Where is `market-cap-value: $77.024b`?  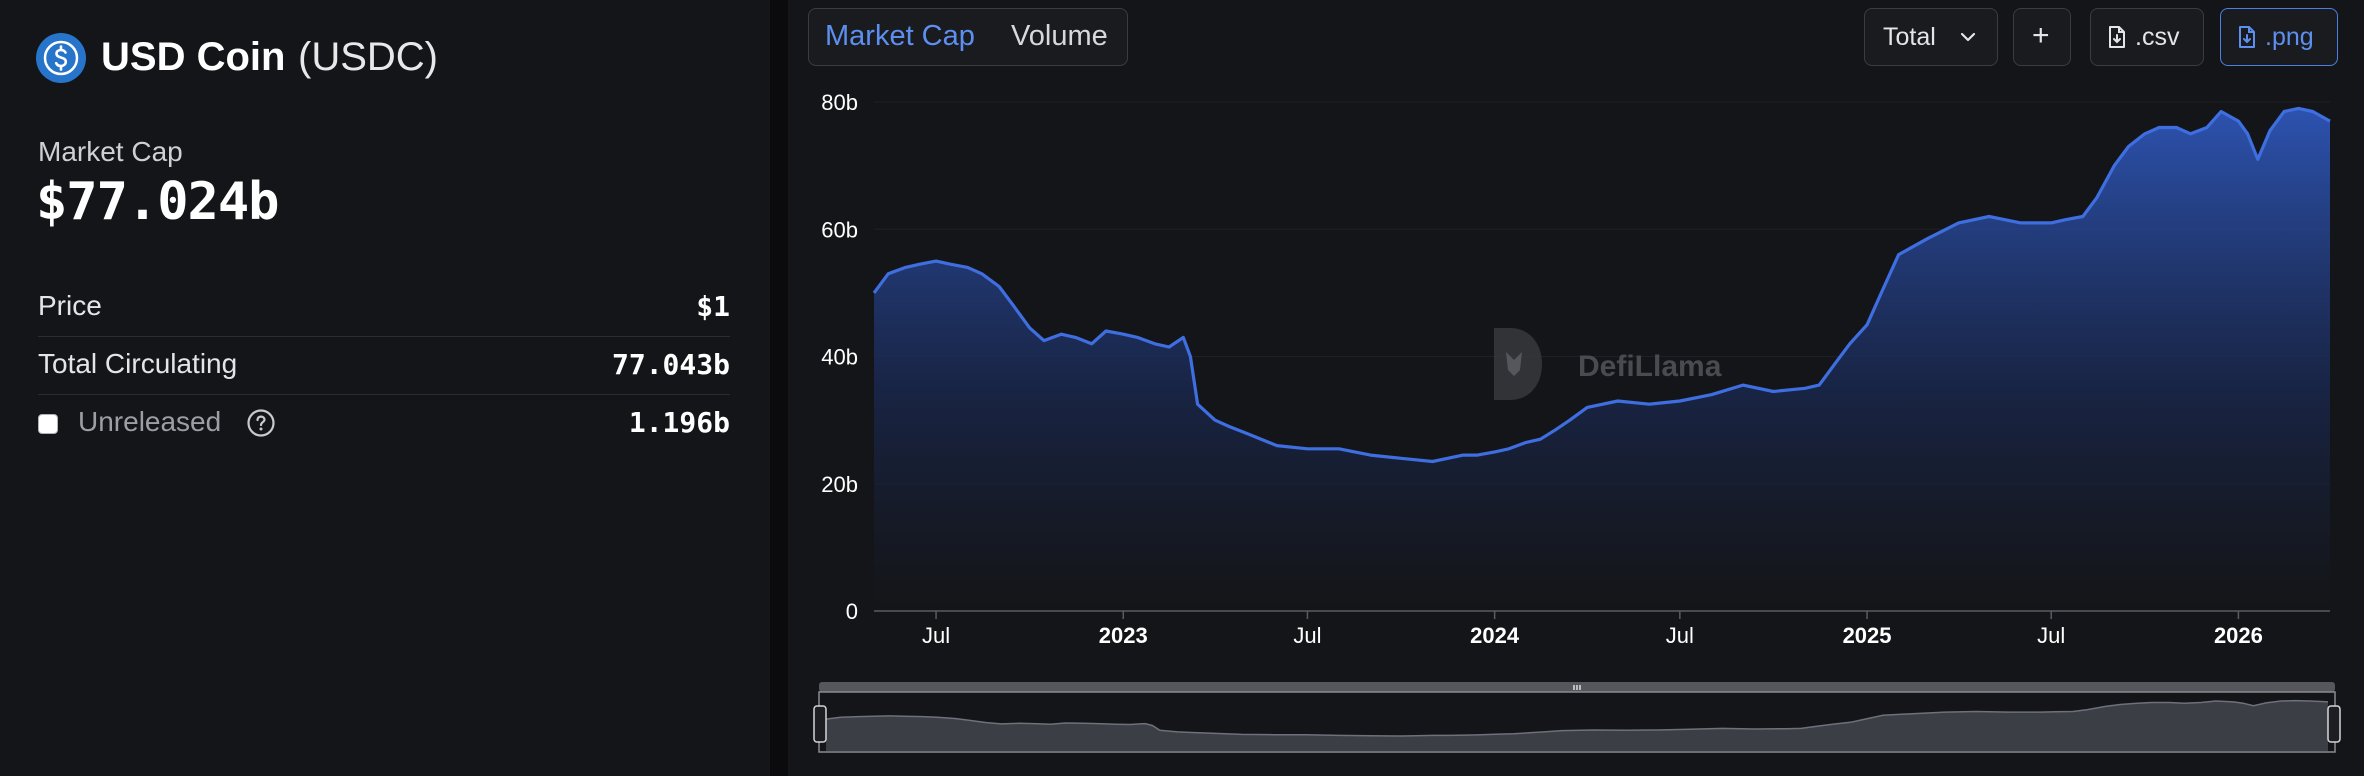 market-cap-value: $77.024b is located at coordinates (157, 202).